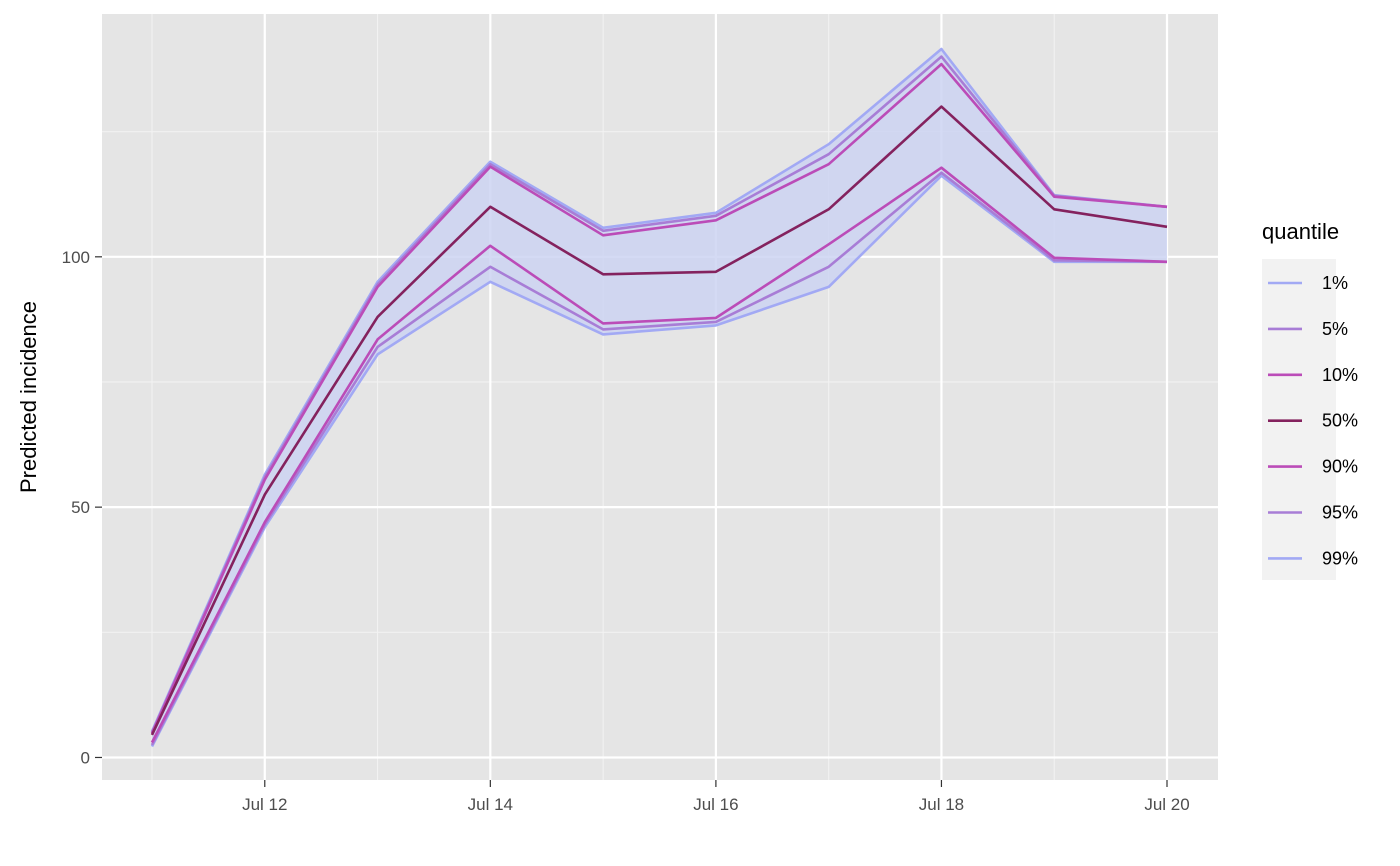  Describe the element at coordinates (1166, 804) in the screenshot. I see `x-tick-label: Jul 20` at that location.